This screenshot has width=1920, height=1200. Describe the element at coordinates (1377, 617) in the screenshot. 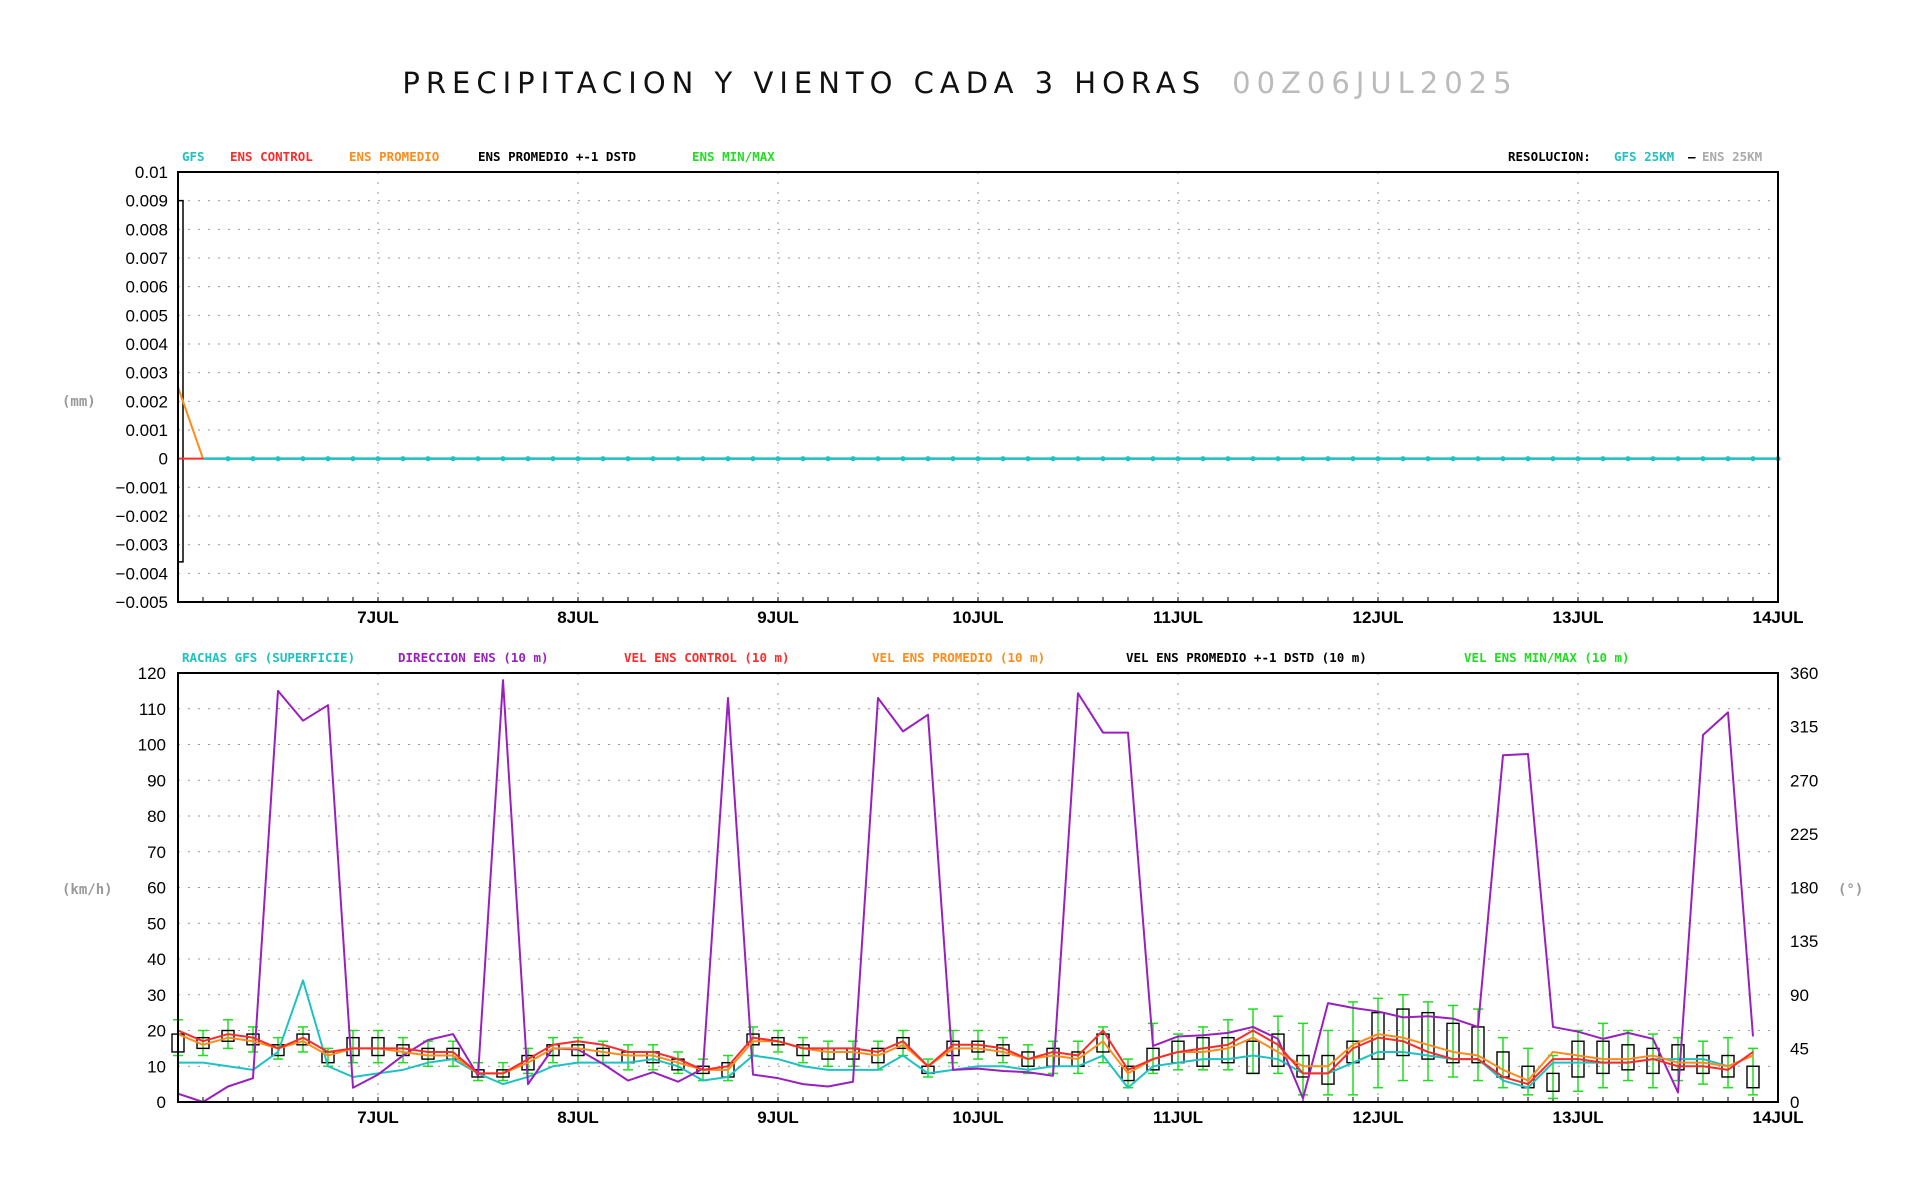

I see `precip-xtick: 12JUL` at that location.